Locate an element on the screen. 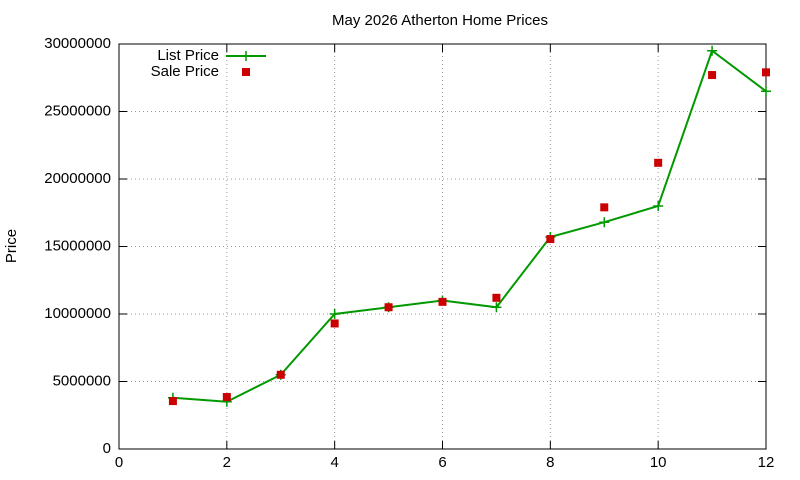 The width and height of the screenshot is (800, 480). x-tick-label: 8 is located at coordinates (550, 462).